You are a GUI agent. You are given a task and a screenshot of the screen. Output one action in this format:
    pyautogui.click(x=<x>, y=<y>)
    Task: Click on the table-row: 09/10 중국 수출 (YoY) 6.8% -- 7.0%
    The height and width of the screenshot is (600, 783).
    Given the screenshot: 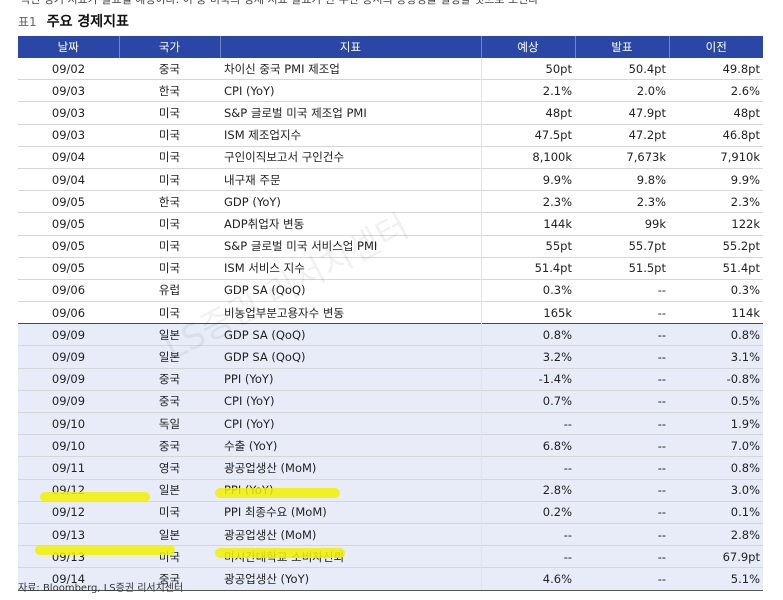 What is the action you would take?
    pyautogui.click(x=390, y=445)
    